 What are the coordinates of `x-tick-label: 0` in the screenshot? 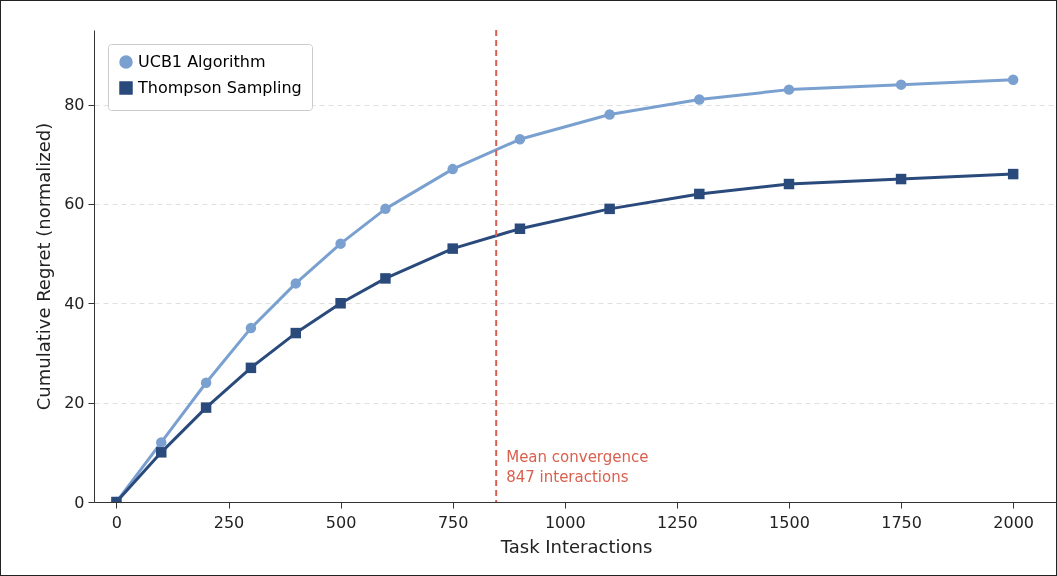 It's located at (117, 522).